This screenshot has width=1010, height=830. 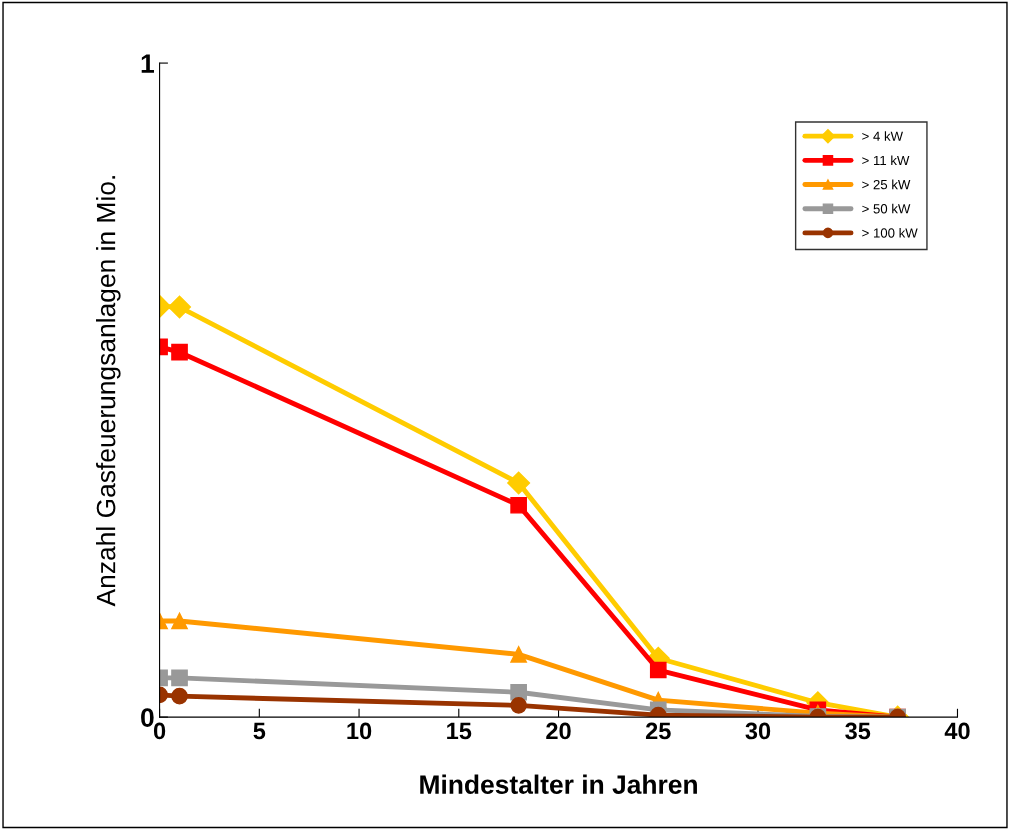 I want to click on x-tick-label: 40, so click(x=957, y=731).